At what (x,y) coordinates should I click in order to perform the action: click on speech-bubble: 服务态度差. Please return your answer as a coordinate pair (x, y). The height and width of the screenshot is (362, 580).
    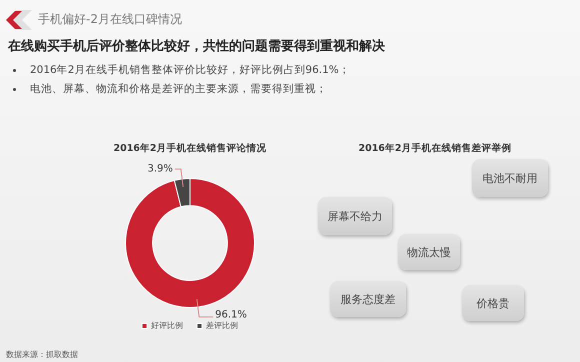
    Looking at the image, I should click on (368, 299).